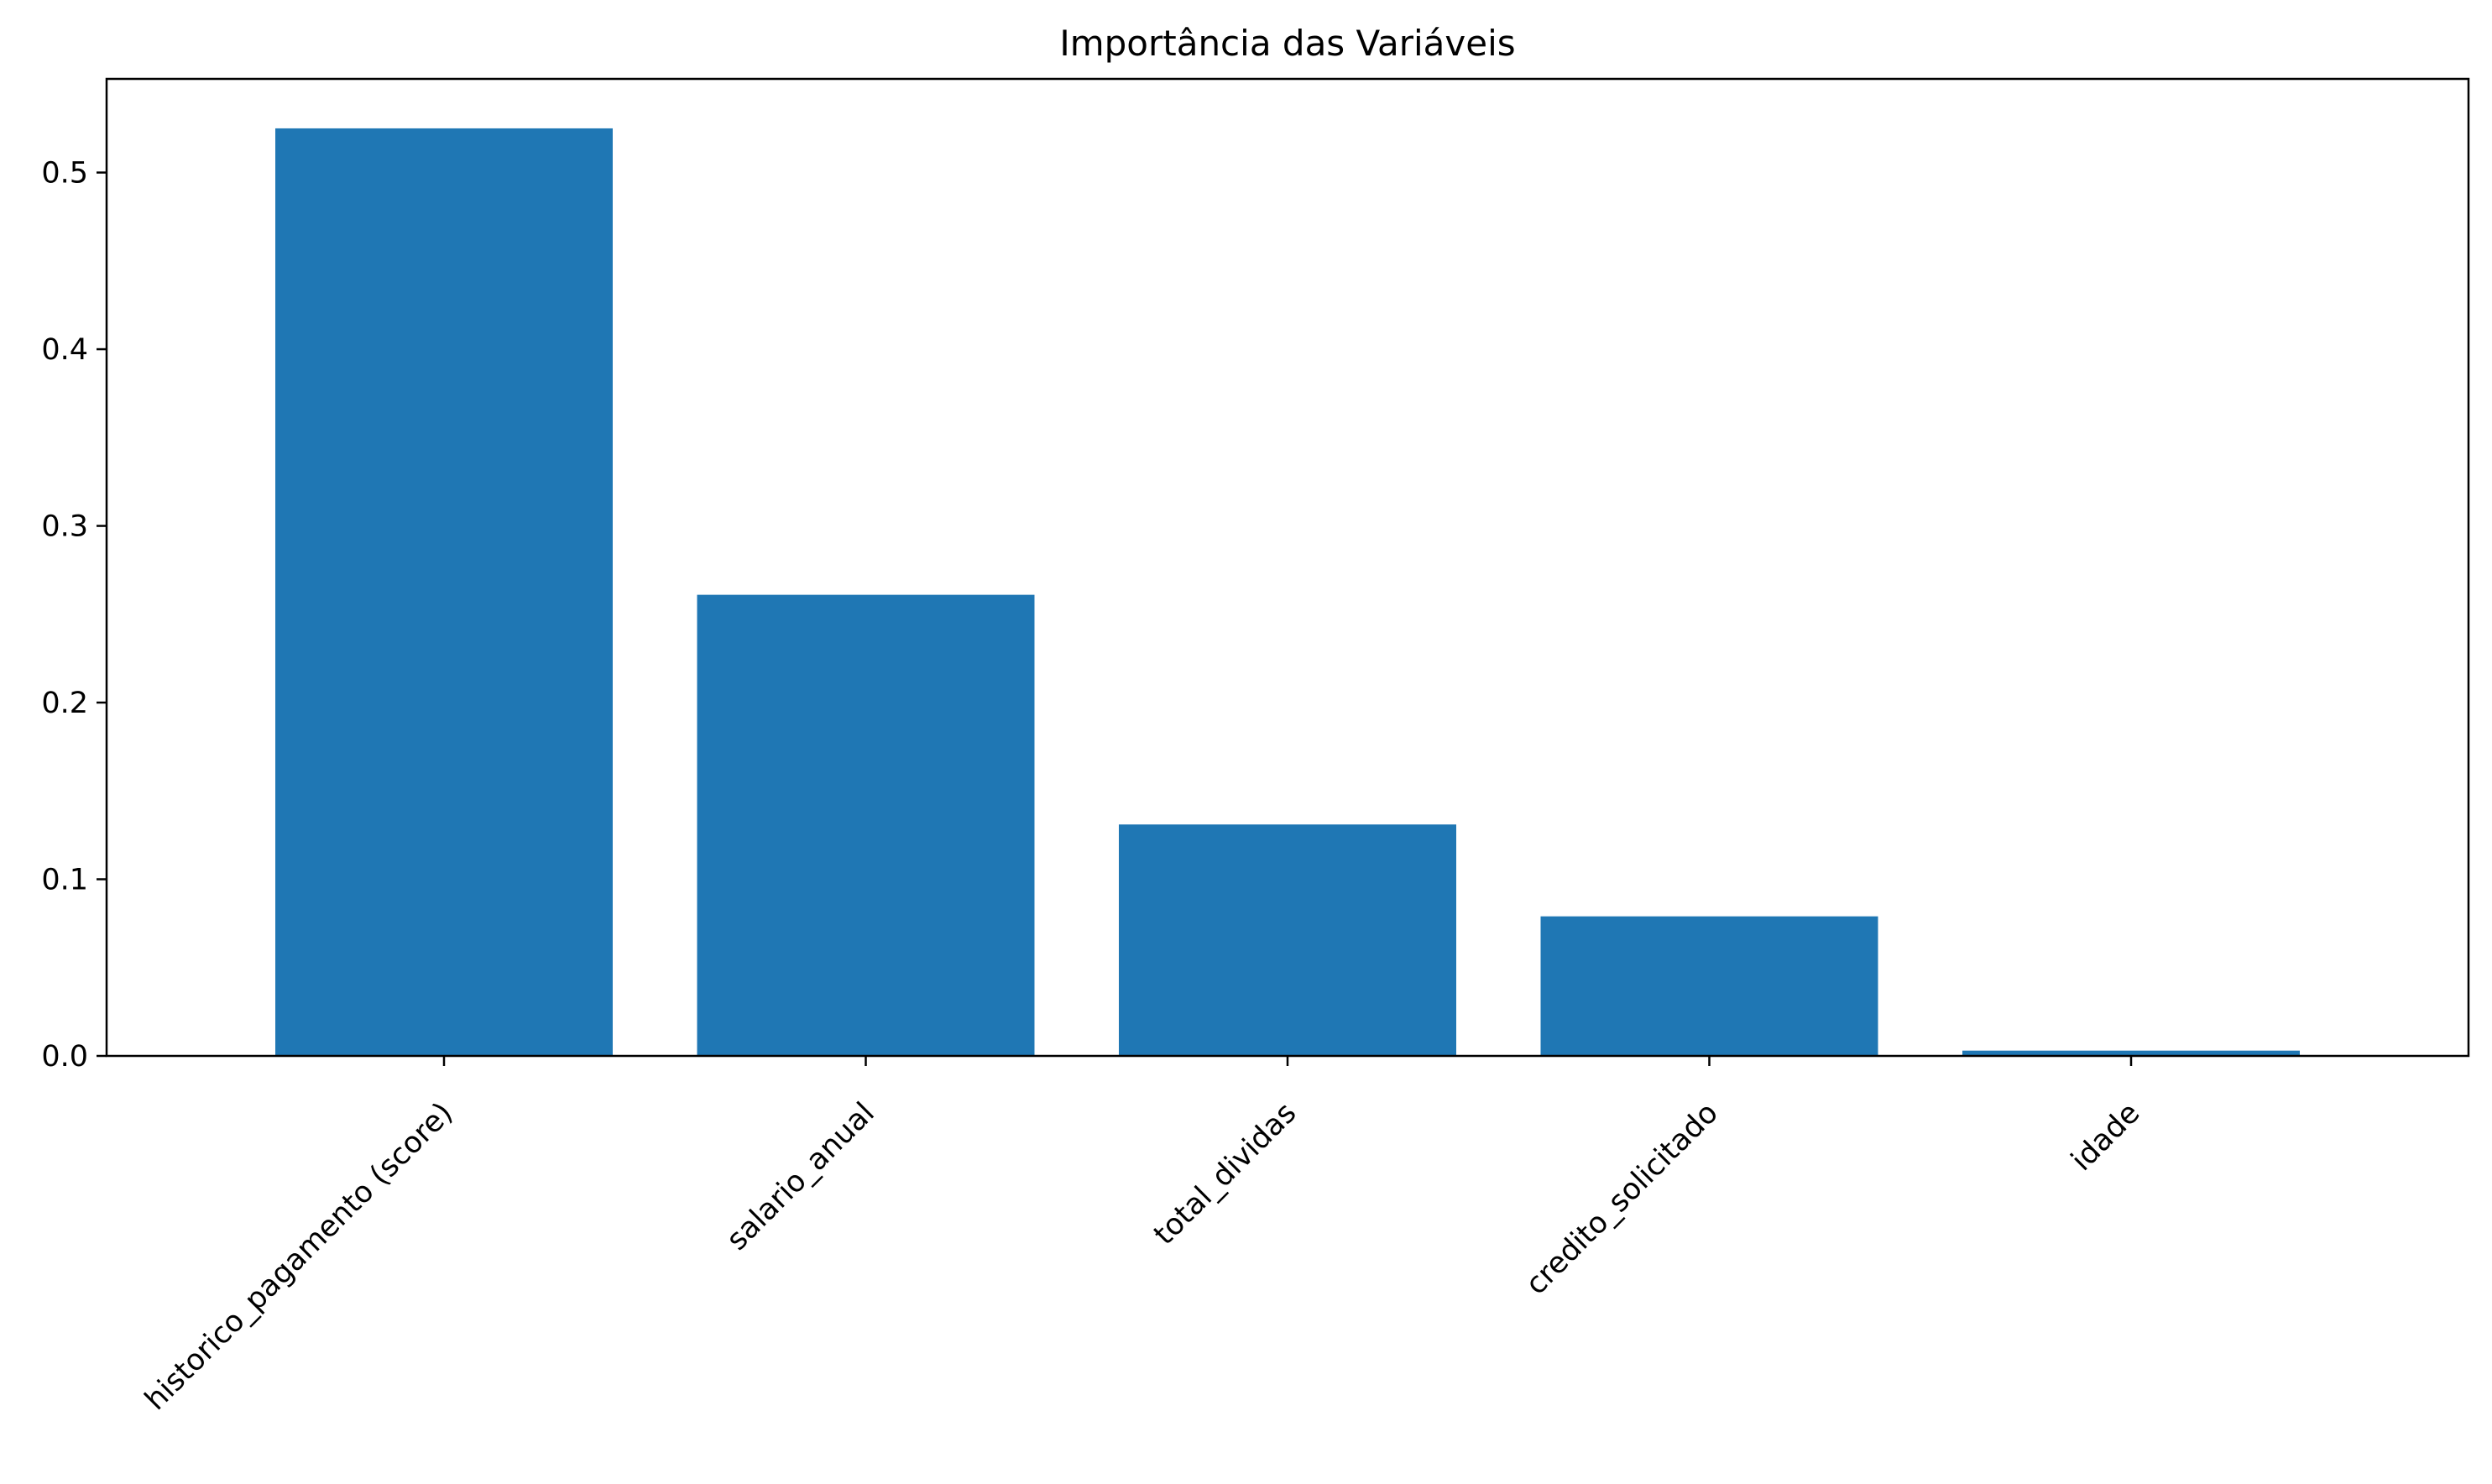 This screenshot has width=2492, height=1484. What do you see at coordinates (2131, 1053) in the screenshot?
I see `bar-idade` at bounding box center [2131, 1053].